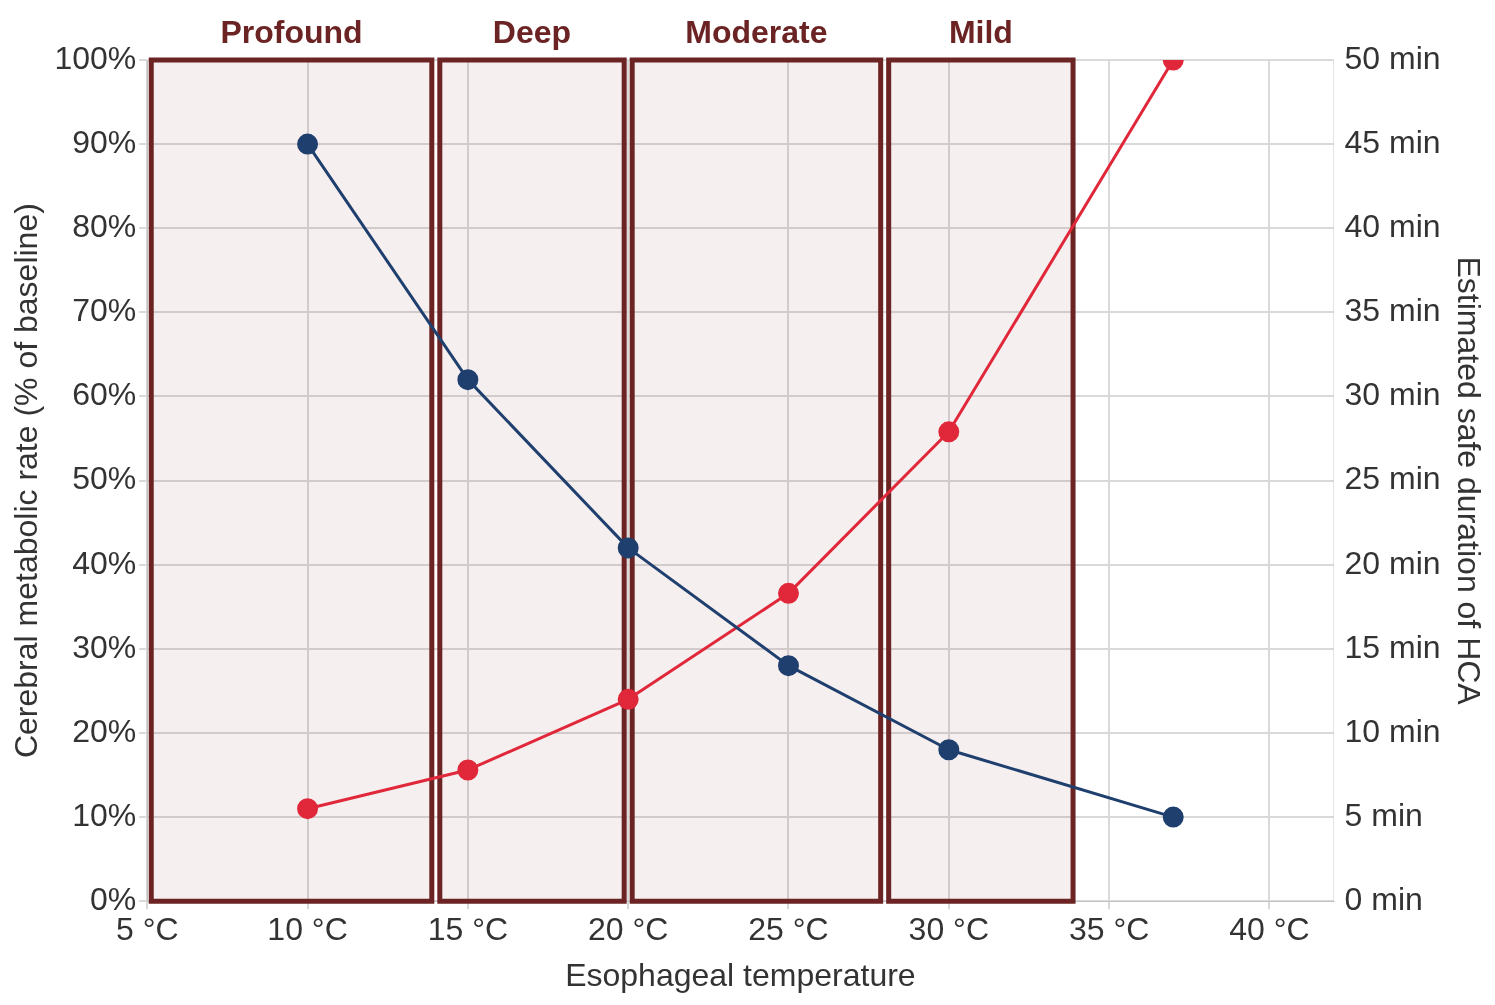 Image resolution: width=1495 pixels, height=1005 pixels. What do you see at coordinates (1392, 57) in the screenshot?
I see `y2-tick-label: 50 min` at bounding box center [1392, 57].